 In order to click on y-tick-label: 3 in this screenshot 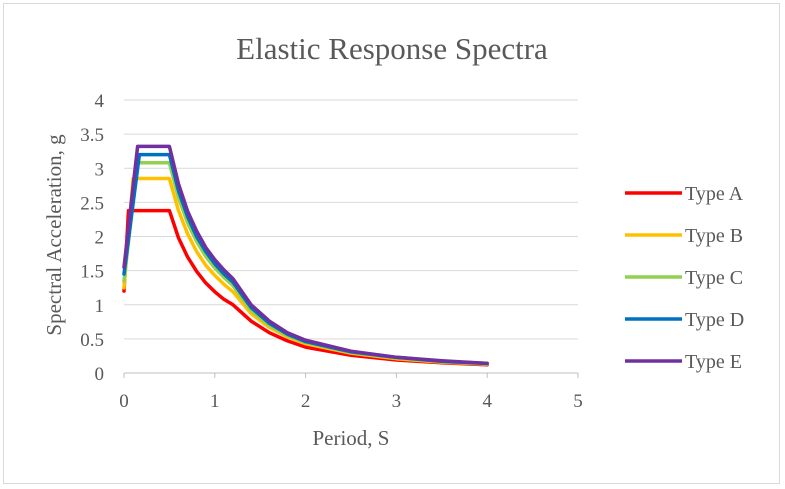, I will do `click(100, 169)`.